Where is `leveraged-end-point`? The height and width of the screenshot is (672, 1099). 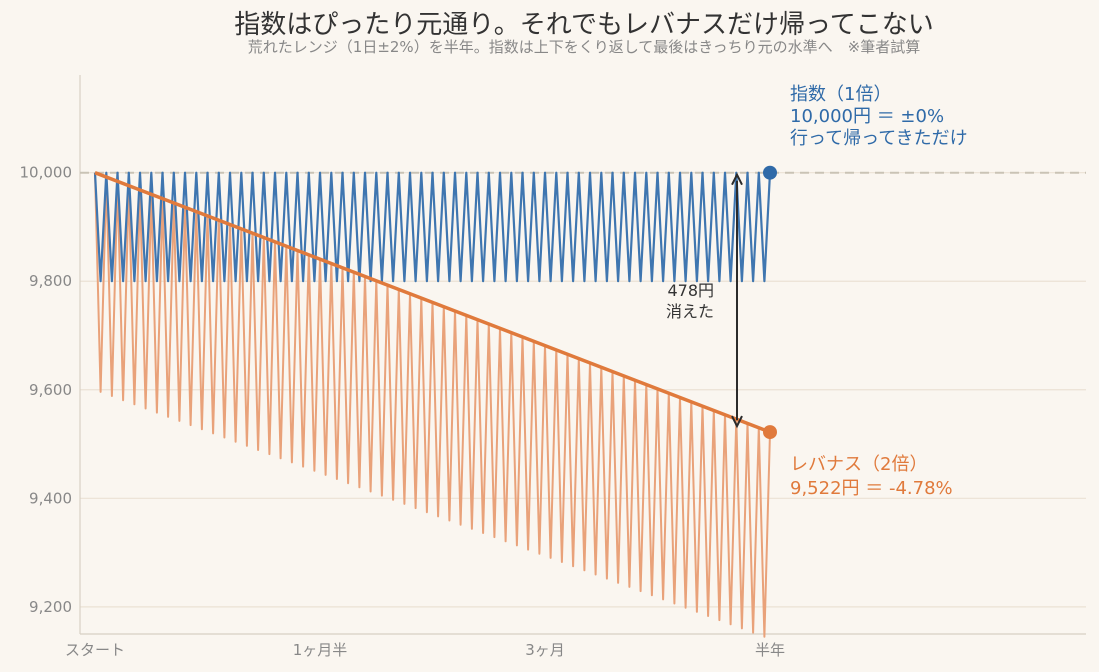 leveraged-end-point is located at coordinates (770, 432).